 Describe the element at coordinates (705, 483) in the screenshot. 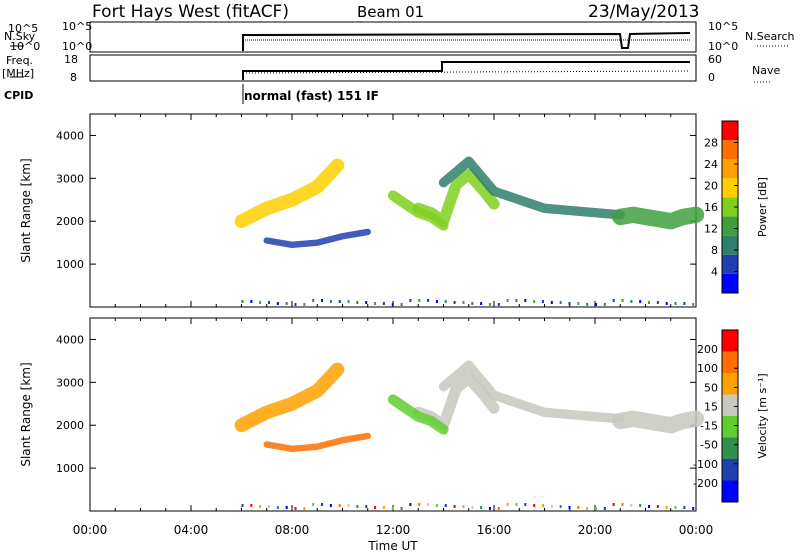

I see `velocity-colorbar-label: -200` at that location.